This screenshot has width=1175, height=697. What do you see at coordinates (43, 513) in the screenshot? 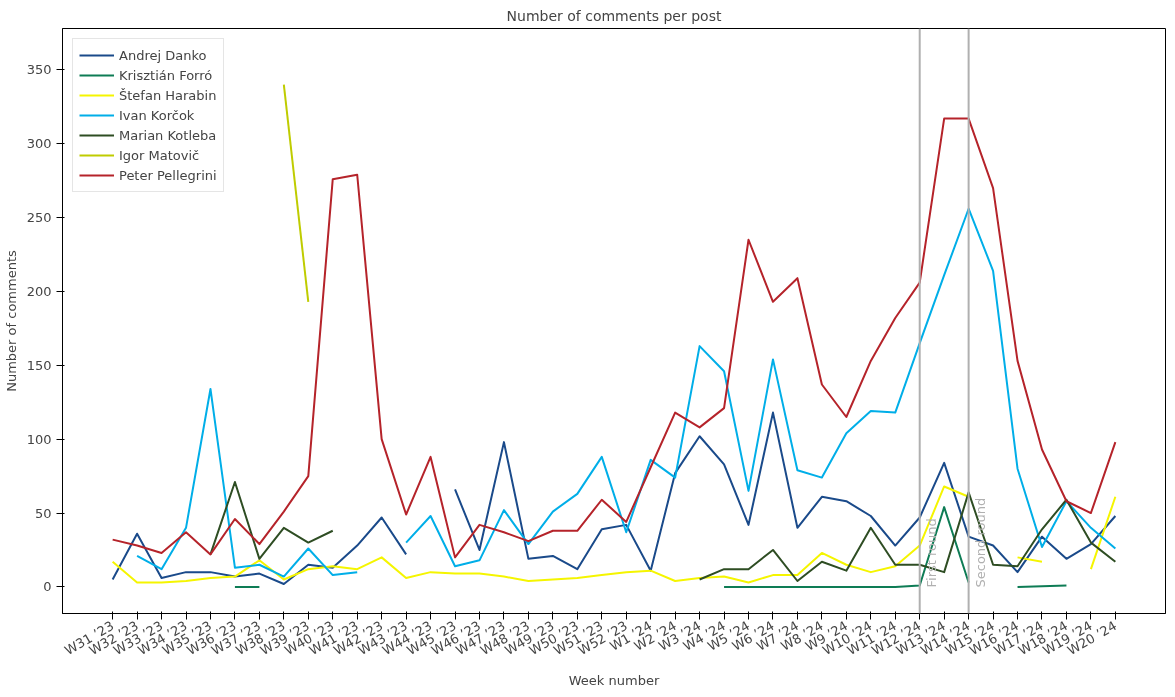
I see `y-tick-label: 50` at bounding box center [43, 513].